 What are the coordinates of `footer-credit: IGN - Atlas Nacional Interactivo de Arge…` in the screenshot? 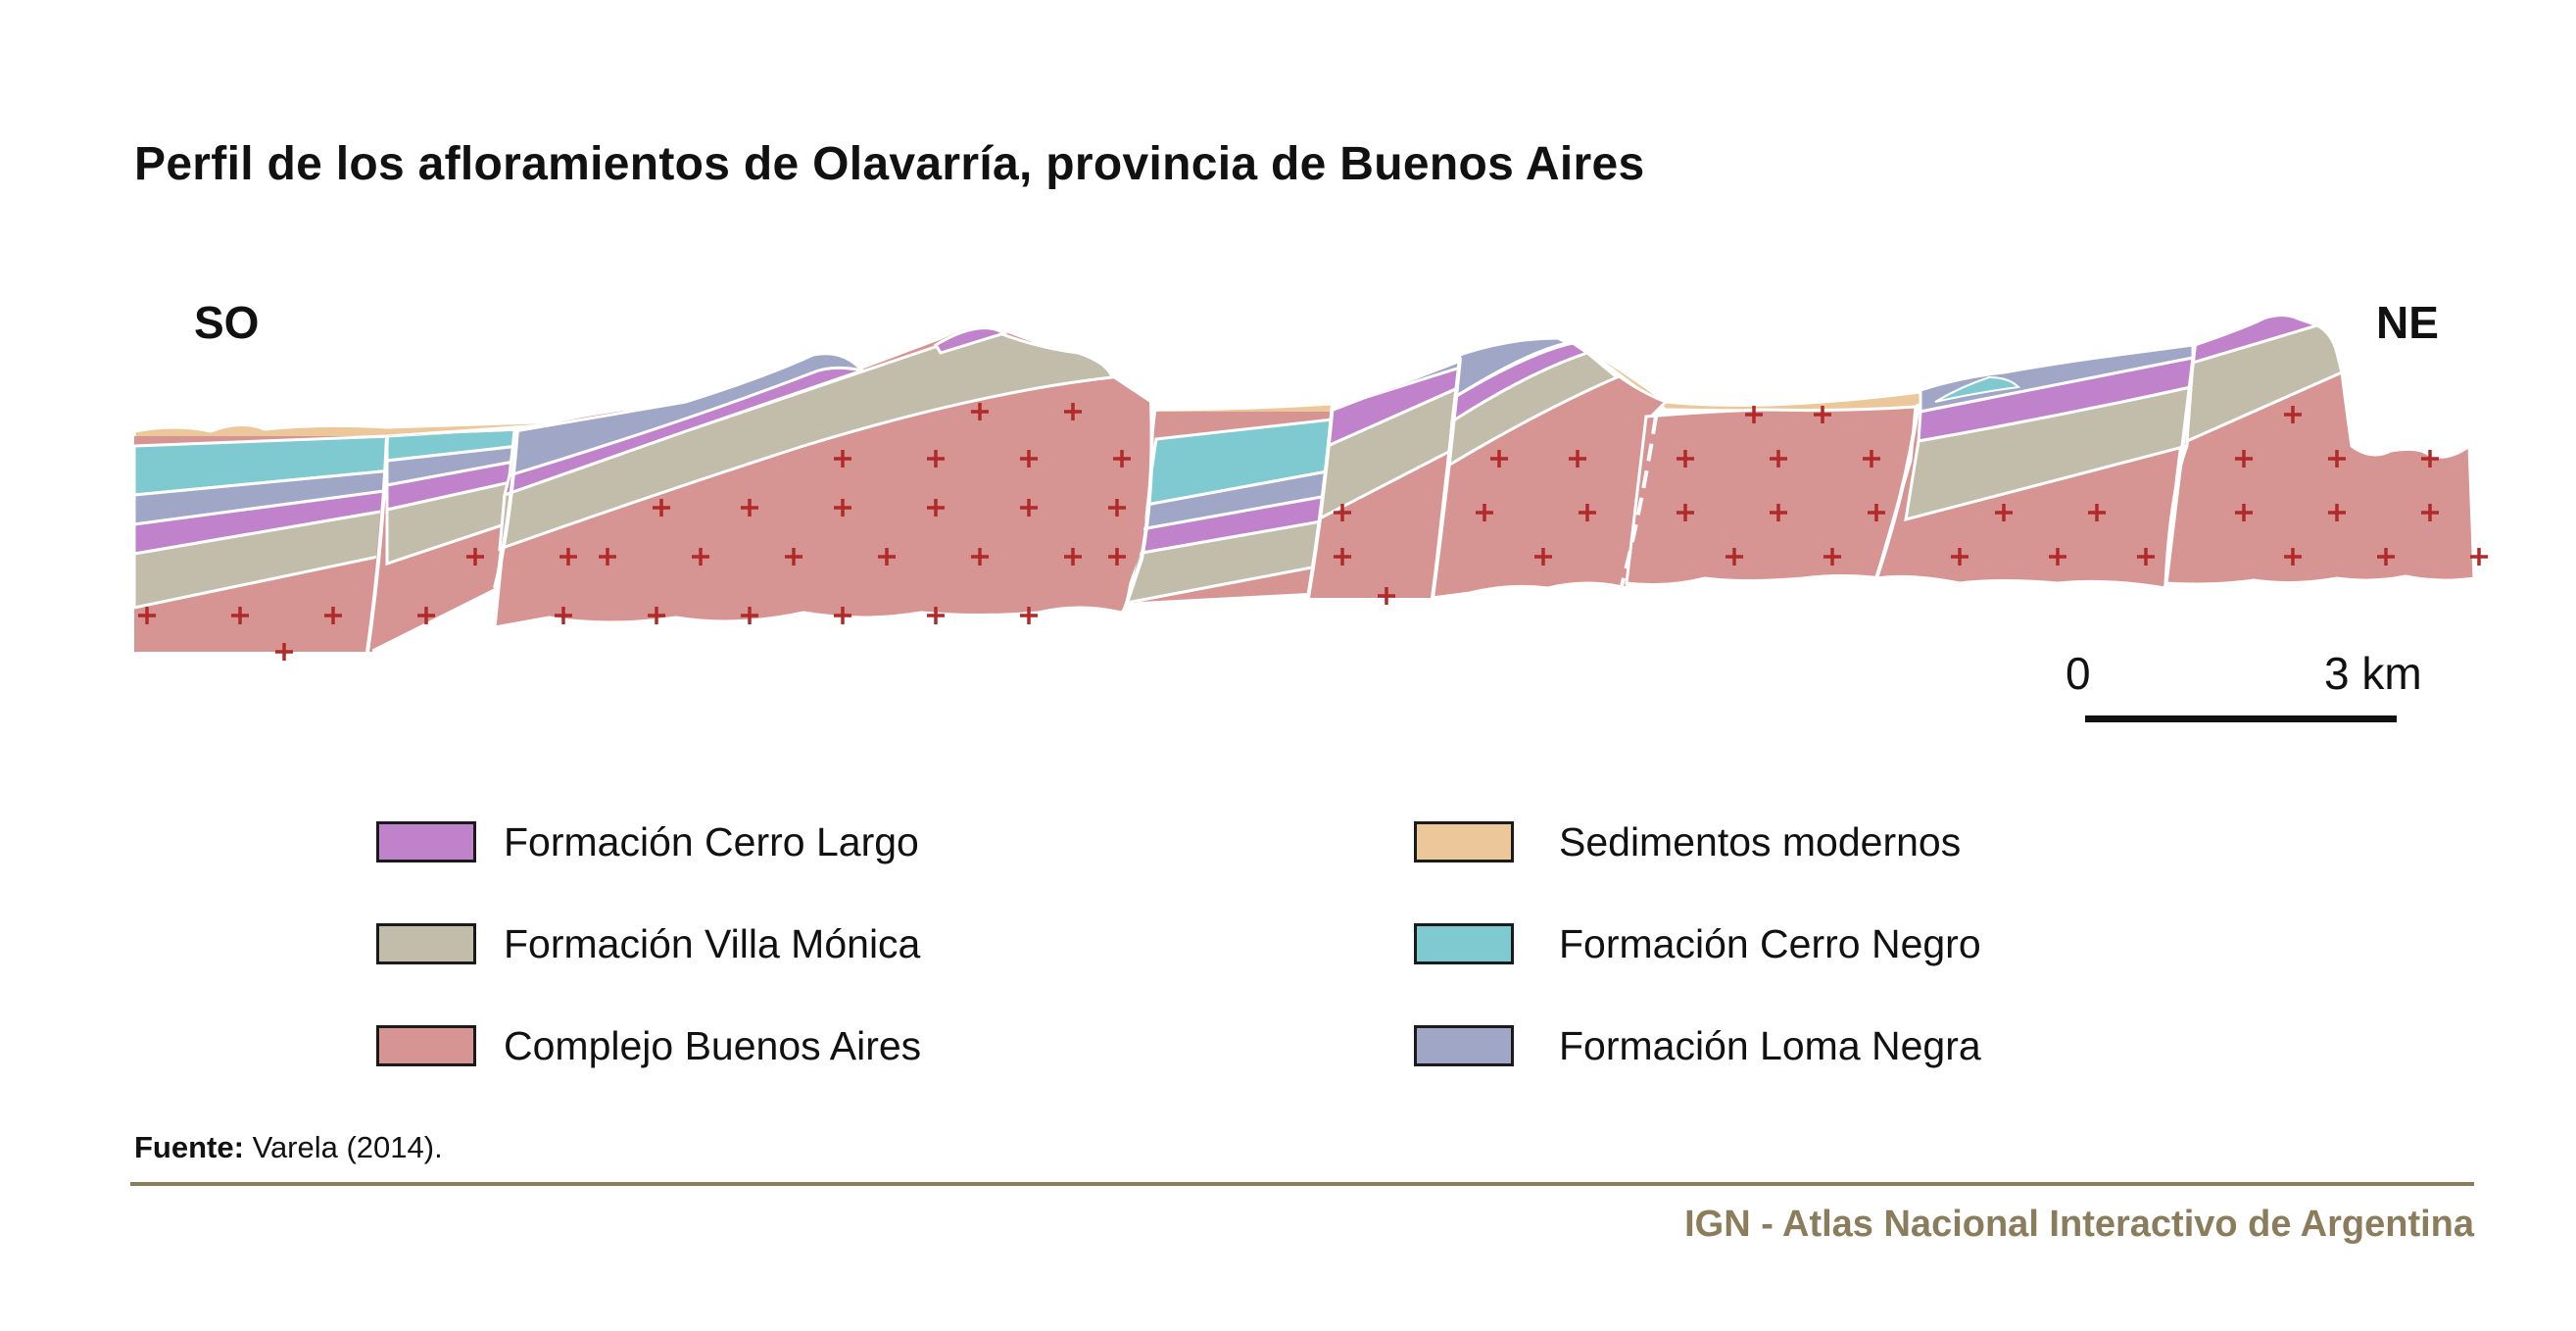 It's located at (2079, 1224).